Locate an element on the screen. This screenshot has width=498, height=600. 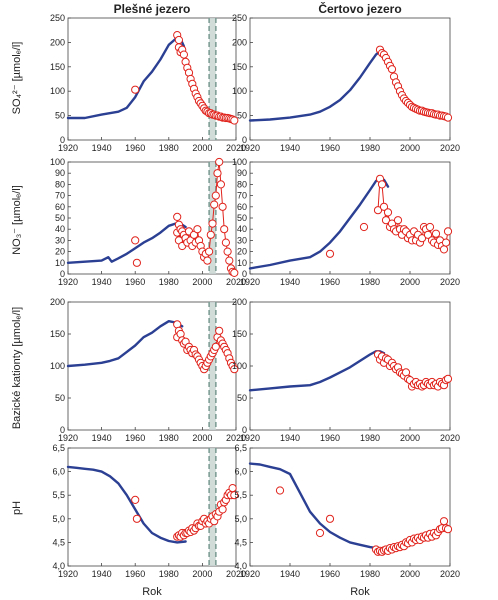
panel-5-model-line is located at coordinates (125, 344).